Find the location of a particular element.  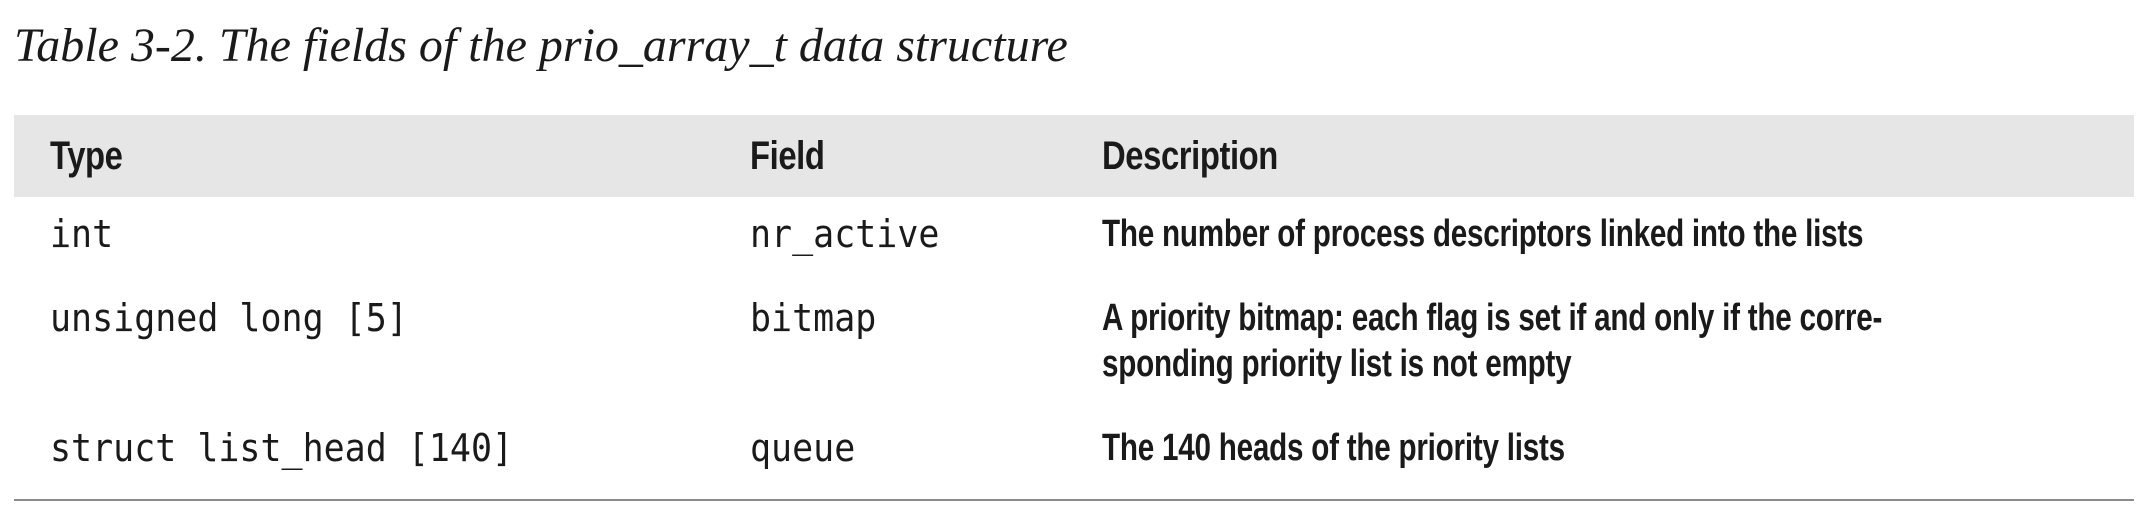

cell-type: unsigned long [5] is located at coordinates (364, 318).